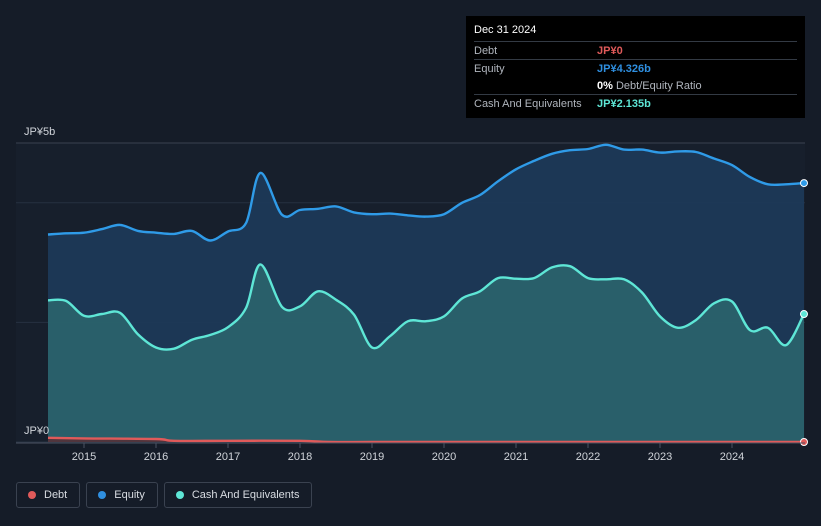 This screenshot has height=526, width=821. What do you see at coordinates (102, 495) in the screenshot?
I see `legend-equity-dot` at bounding box center [102, 495].